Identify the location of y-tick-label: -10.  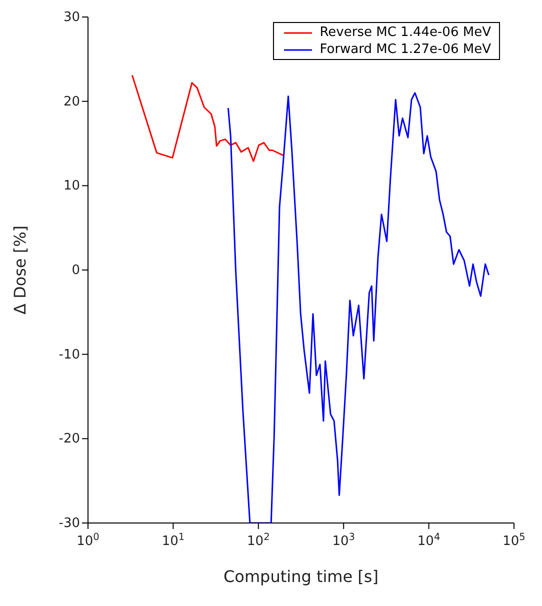
(69, 354).